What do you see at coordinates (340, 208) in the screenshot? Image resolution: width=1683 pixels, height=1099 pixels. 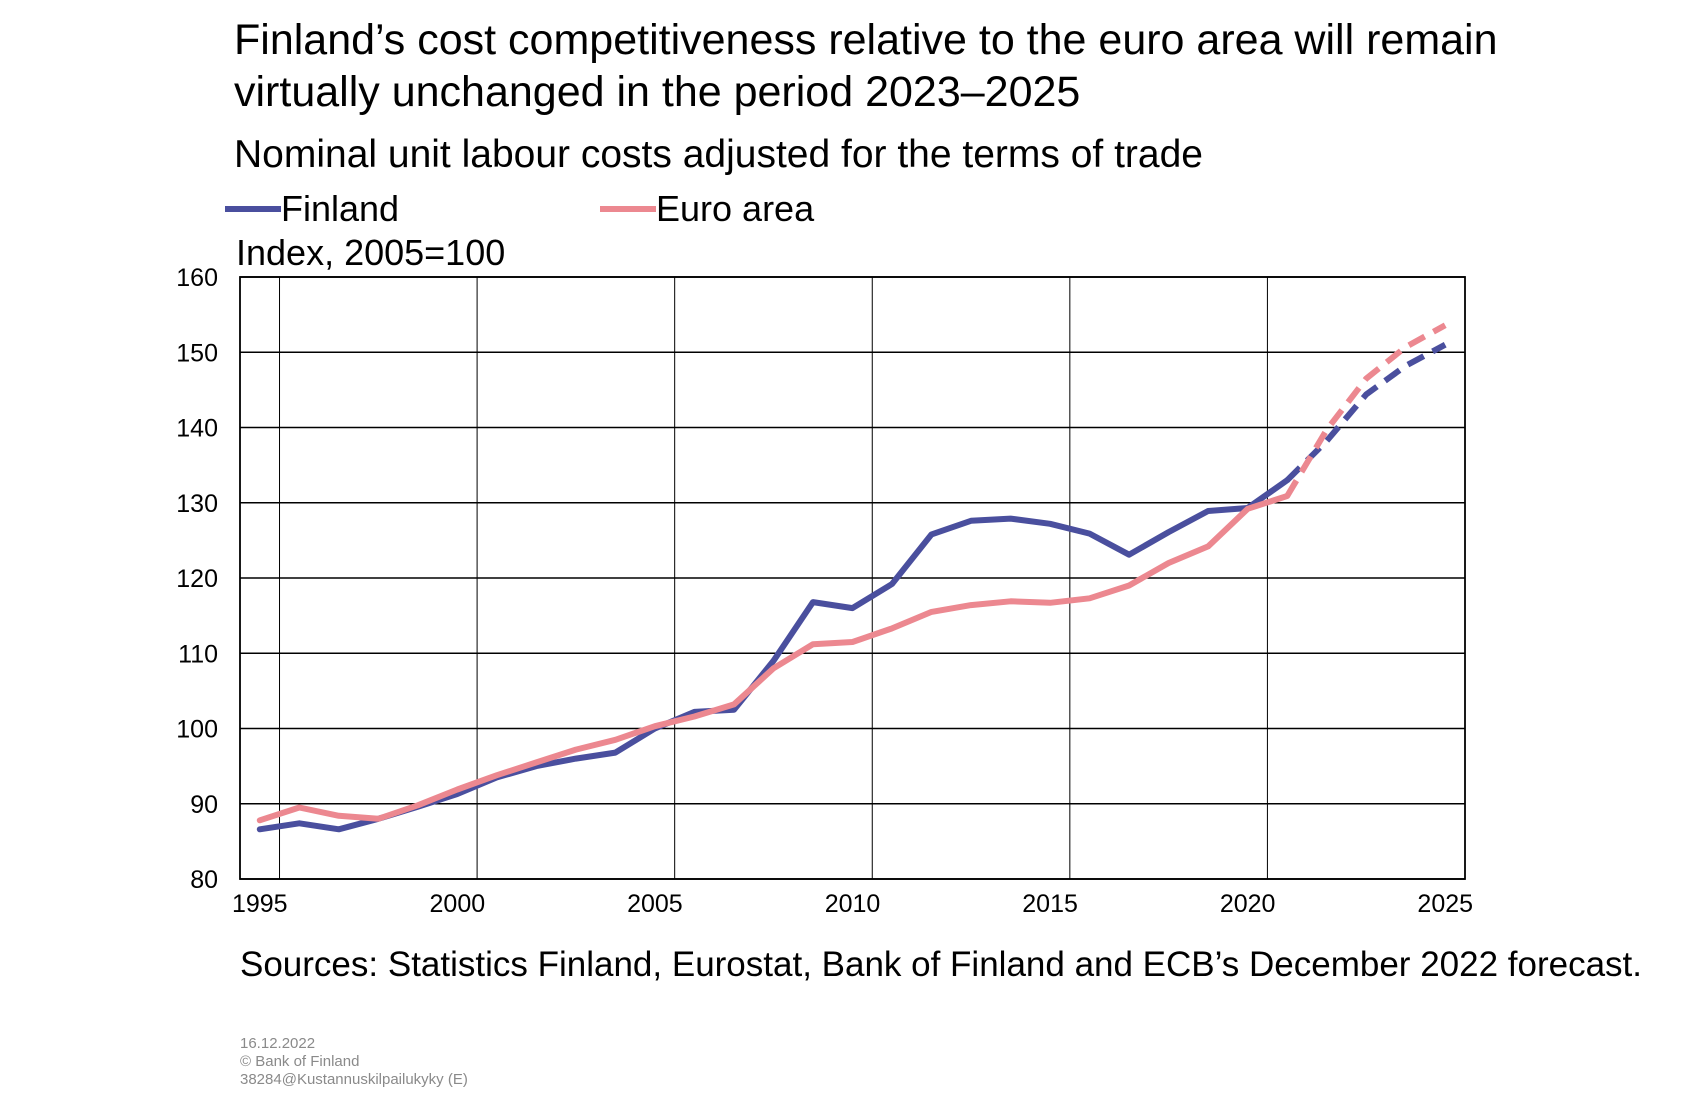 I see `legend-label-finland: Finland` at bounding box center [340, 208].